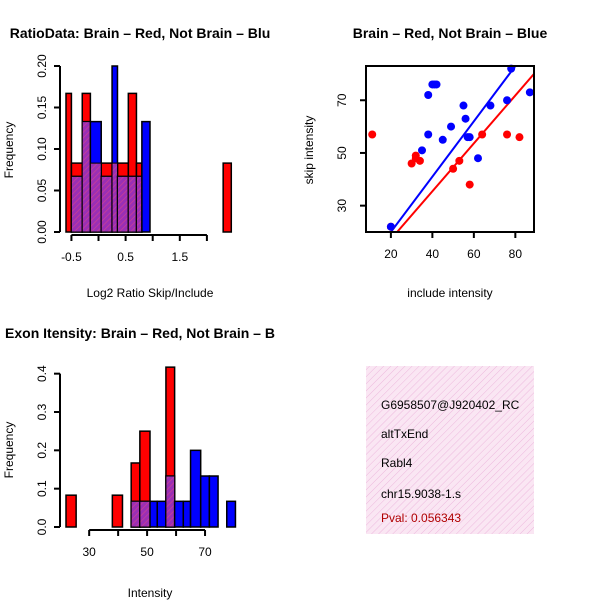 The height and width of the screenshot is (600, 600). What do you see at coordinates (516, 254) in the screenshot?
I see `scatter-x-tick-label: 80` at bounding box center [516, 254].